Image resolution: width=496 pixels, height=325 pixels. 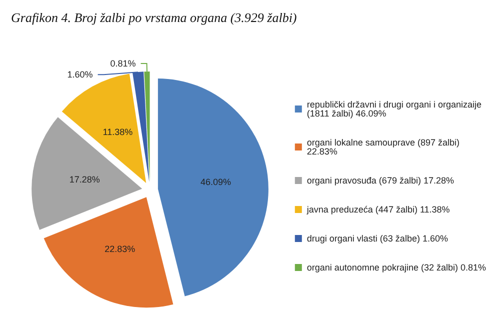 What do you see at coordinates (120, 249) in the screenshot?
I see `data-label: 22.83%` at bounding box center [120, 249].